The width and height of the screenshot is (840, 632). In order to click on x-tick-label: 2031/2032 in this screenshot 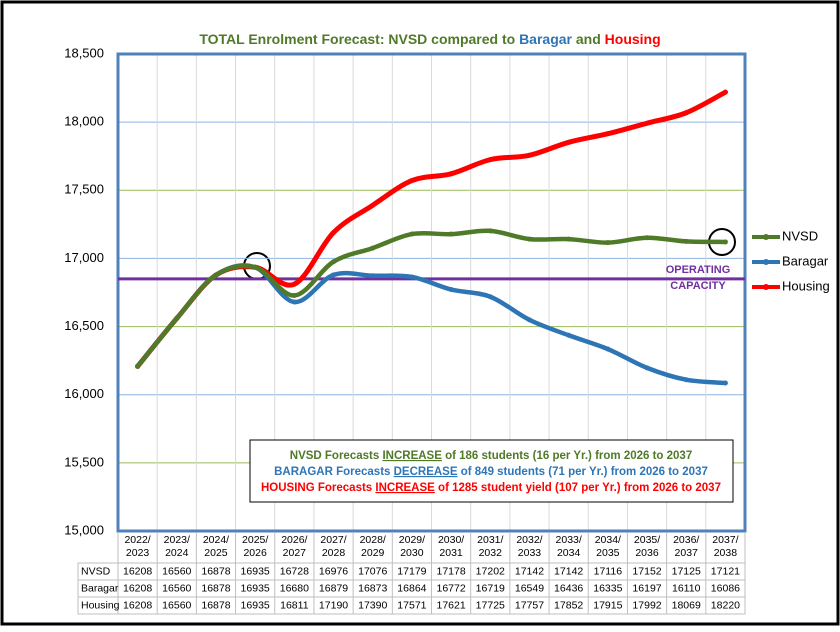, I will do `click(490, 546)`.